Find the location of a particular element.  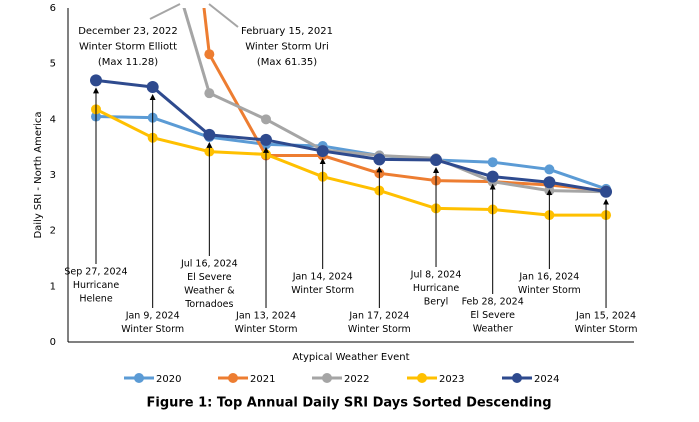

y-tick-label: 2 is located at coordinates (53, 231).